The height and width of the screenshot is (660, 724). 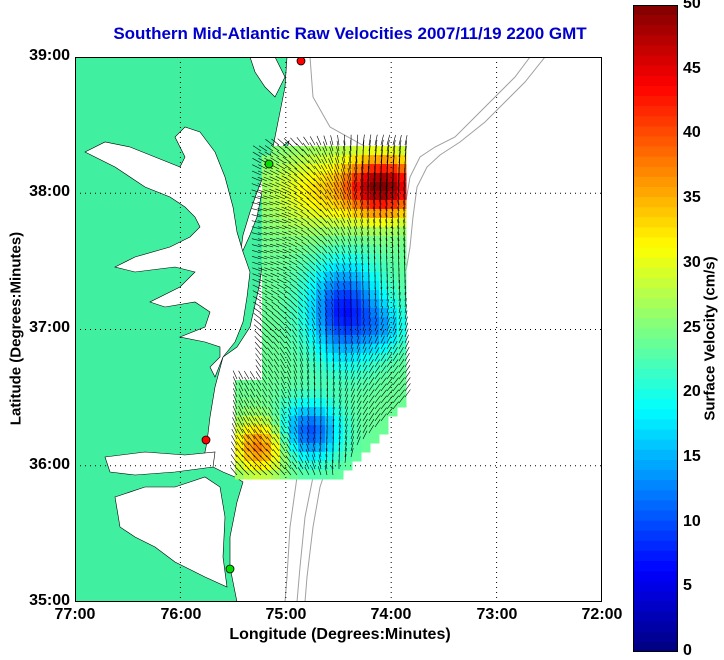 What do you see at coordinates (45, 465) in the screenshot?
I see `y-tick-label: 36:00` at bounding box center [45, 465].